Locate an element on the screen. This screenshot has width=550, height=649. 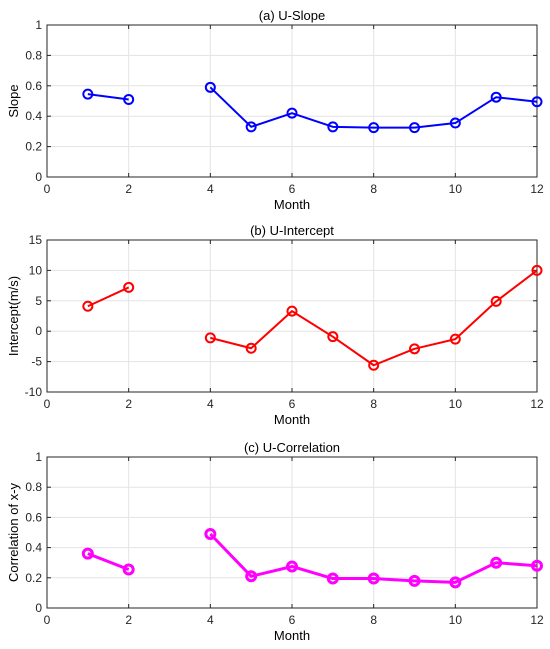
chart-title: (a) U-Slope is located at coordinates (292, 15).